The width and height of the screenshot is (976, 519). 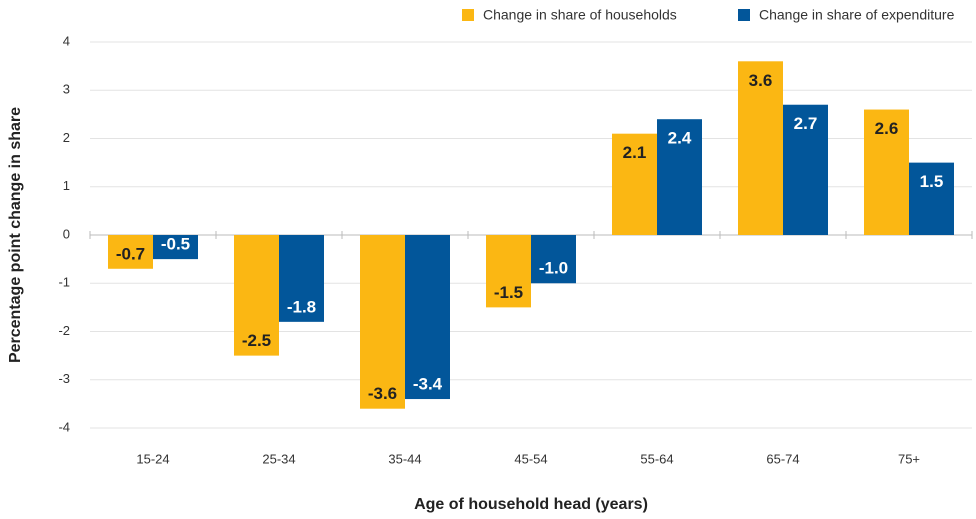 What do you see at coordinates (15, 235) in the screenshot?
I see `y-axis-title: Percentage point change in share` at bounding box center [15, 235].